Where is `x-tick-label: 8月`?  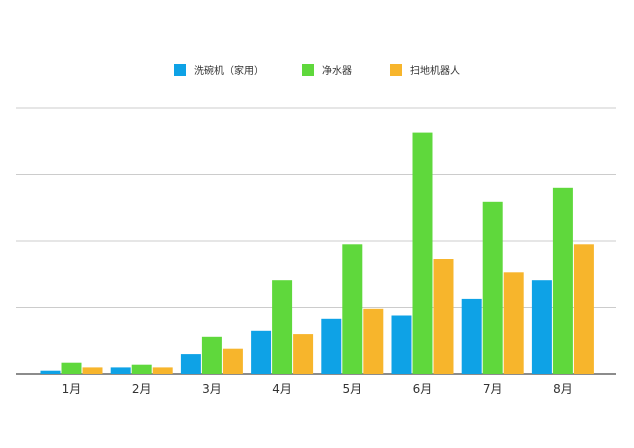
x-tick-label: 8月 is located at coordinates (563, 389).